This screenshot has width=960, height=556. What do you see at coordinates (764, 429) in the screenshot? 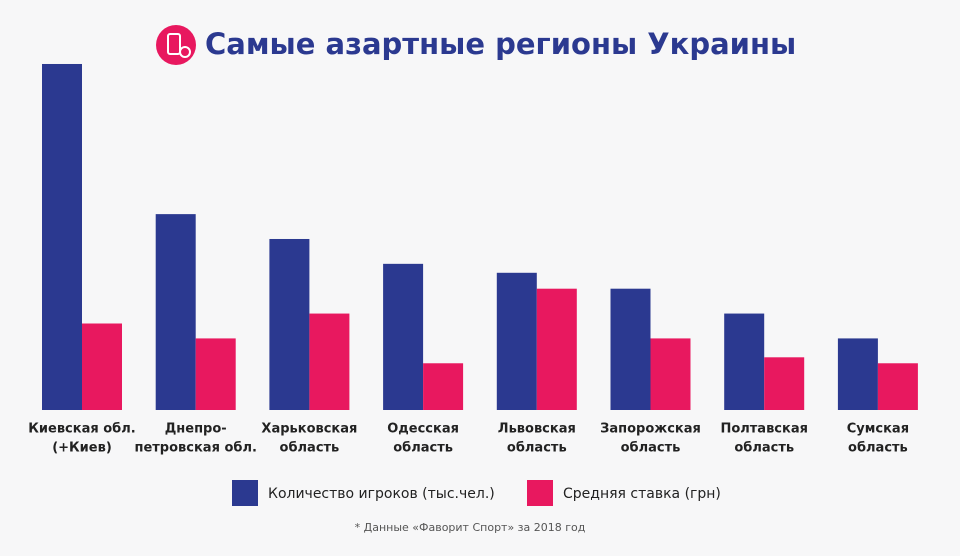
I see `x-tick-label: Полтавская` at bounding box center [764, 429].